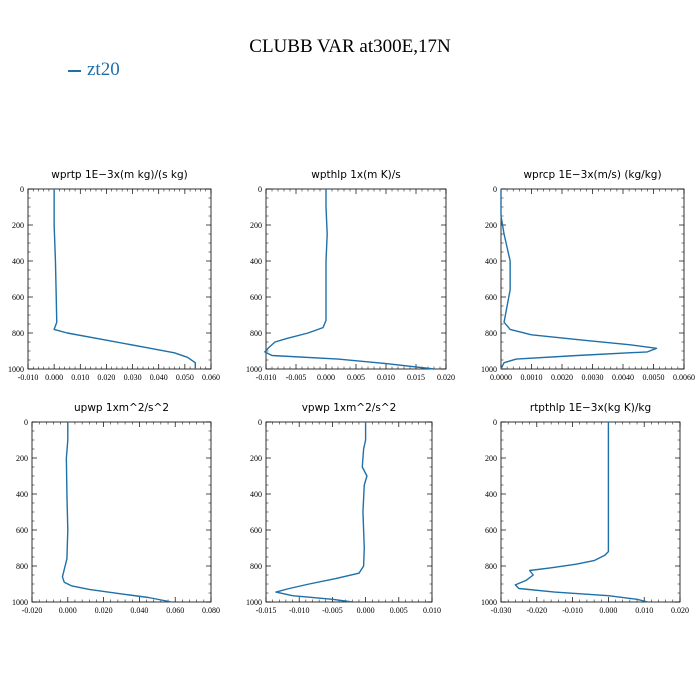 The height and width of the screenshot is (700, 700). Describe the element at coordinates (256, 458) in the screenshot. I see `panel-5-ytick-label: 200` at that location.